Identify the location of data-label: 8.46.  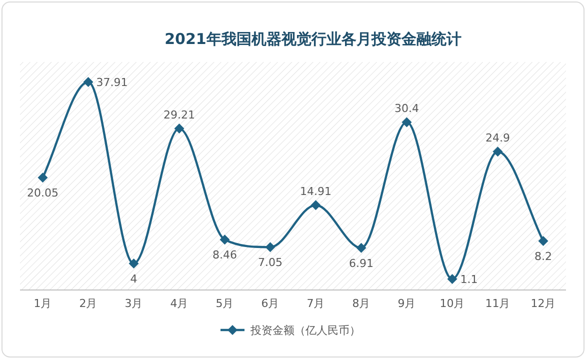
(224, 255).